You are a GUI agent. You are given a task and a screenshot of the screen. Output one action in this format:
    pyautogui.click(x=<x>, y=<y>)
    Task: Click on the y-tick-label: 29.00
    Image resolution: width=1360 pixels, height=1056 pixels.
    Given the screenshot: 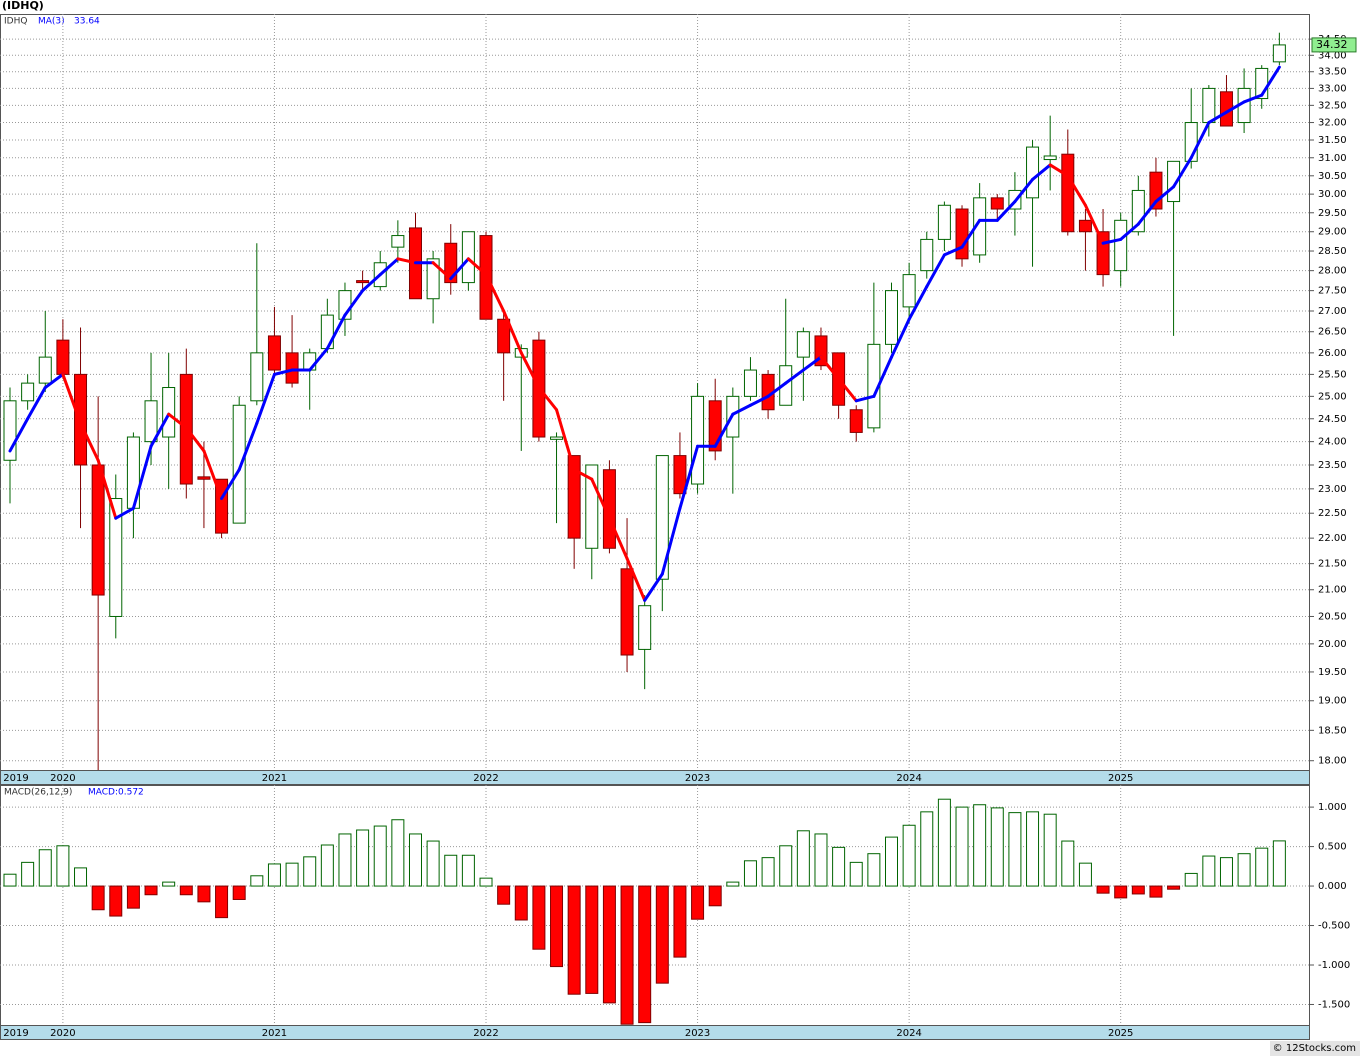 What is the action you would take?
    pyautogui.click(x=1332, y=232)
    